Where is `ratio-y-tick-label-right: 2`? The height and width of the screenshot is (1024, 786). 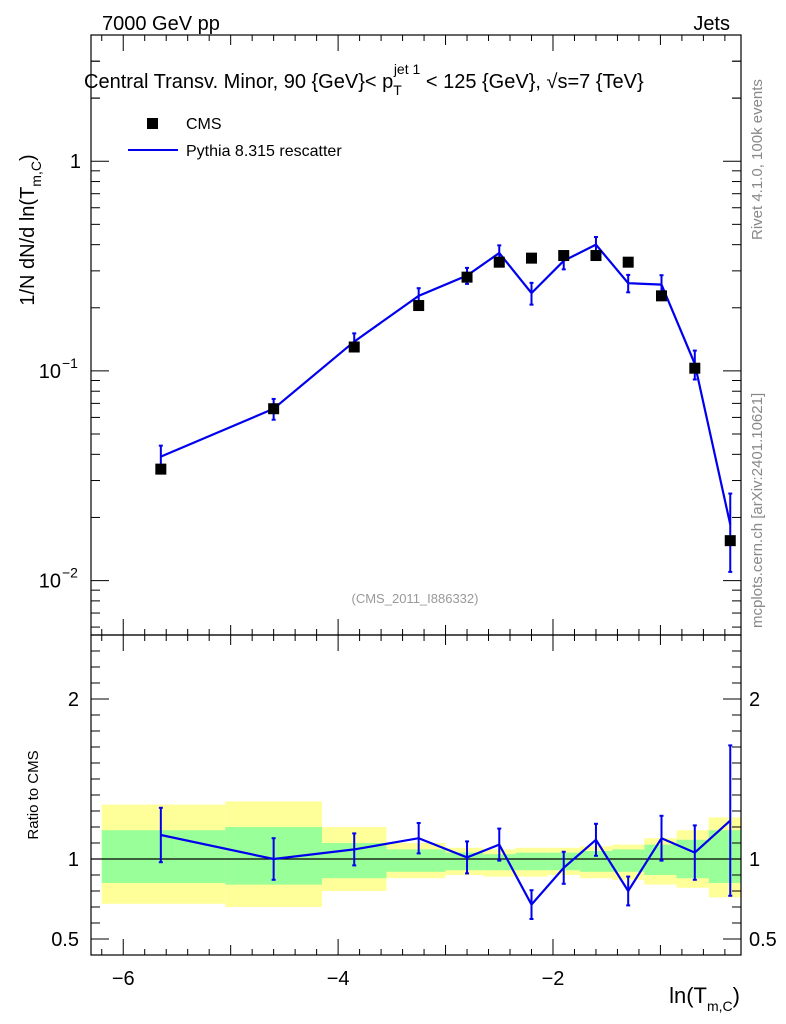
ratio-y-tick-label-right: 2 is located at coordinates (754, 700).